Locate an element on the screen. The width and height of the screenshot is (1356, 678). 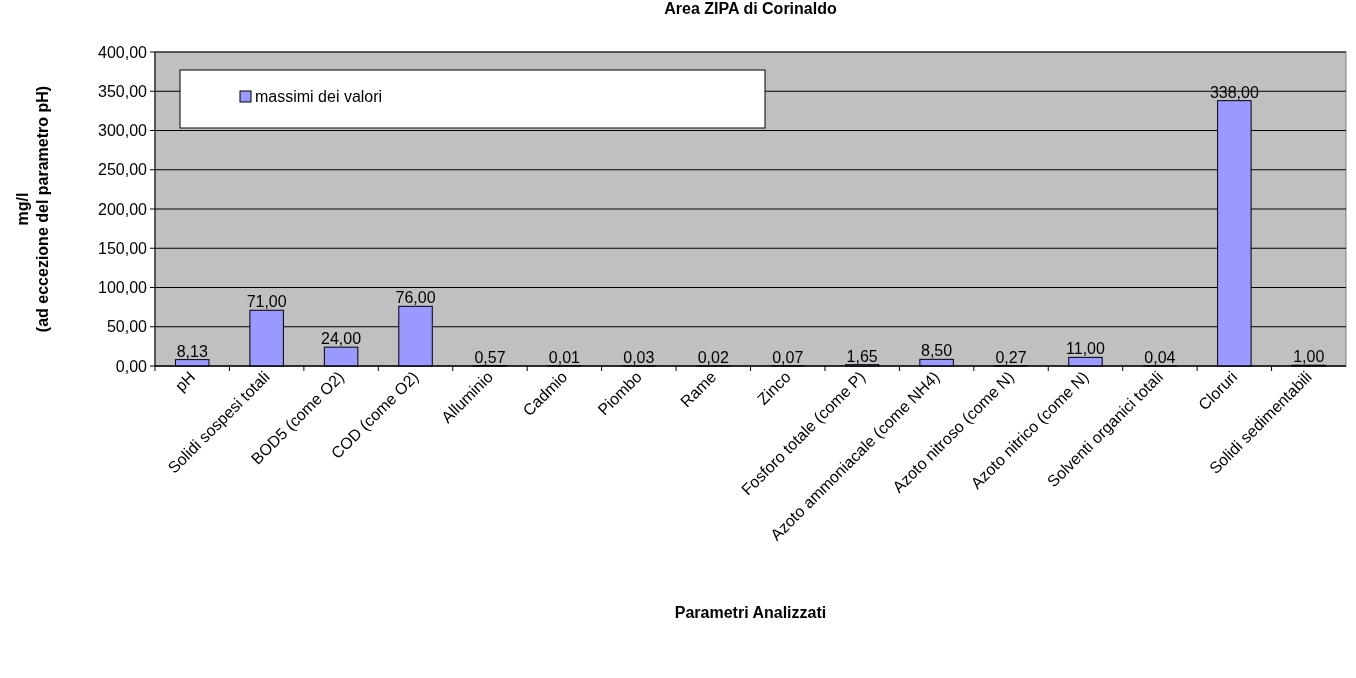
y-axis-title: mg/l (ad eccezione del parametro pH) is located at coordinates (32, 209).